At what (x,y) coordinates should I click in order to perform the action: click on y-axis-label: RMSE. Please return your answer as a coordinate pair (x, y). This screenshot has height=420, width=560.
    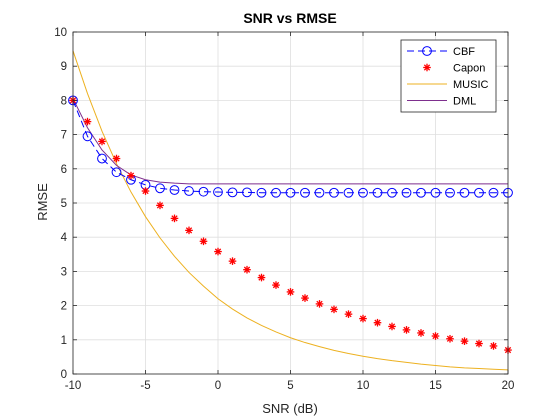
    Looking at the image, I should click on (42, 202).